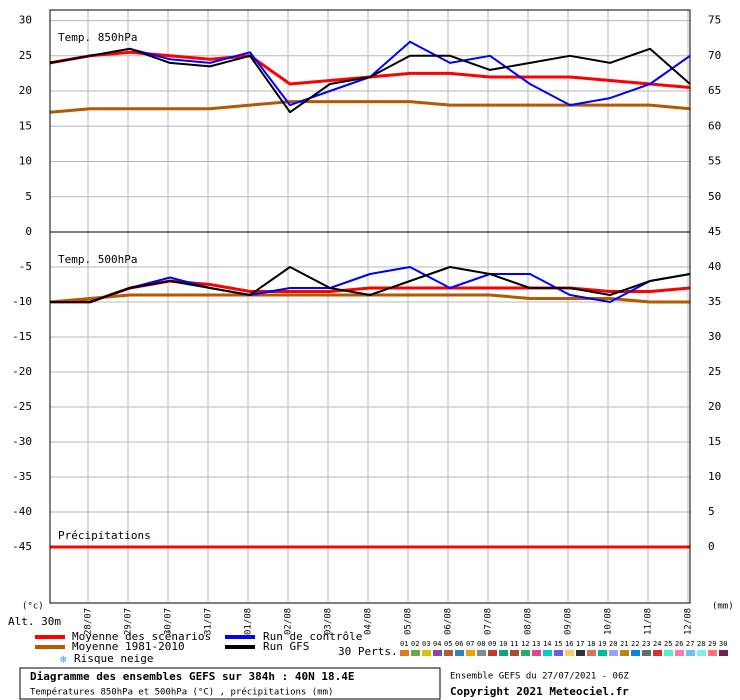 The width and height of the screenshot is (740, 700). What do you see at coordinates (690, 644) in the screenshot?
I see `member-label: 27` at bounding box center [690, 644].